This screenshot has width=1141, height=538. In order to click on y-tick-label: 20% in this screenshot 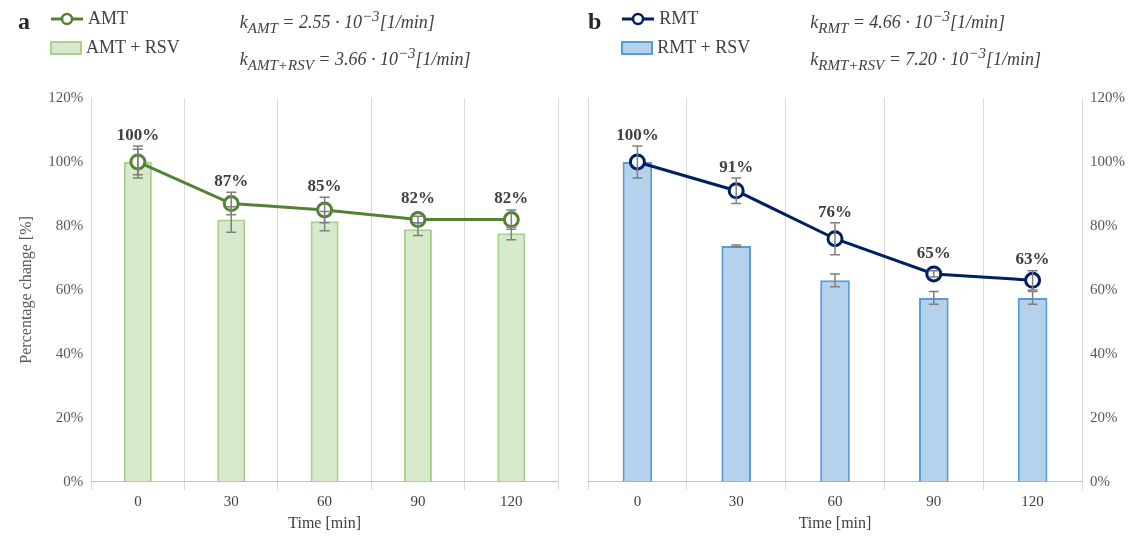, I will do `click(69, 416)`.